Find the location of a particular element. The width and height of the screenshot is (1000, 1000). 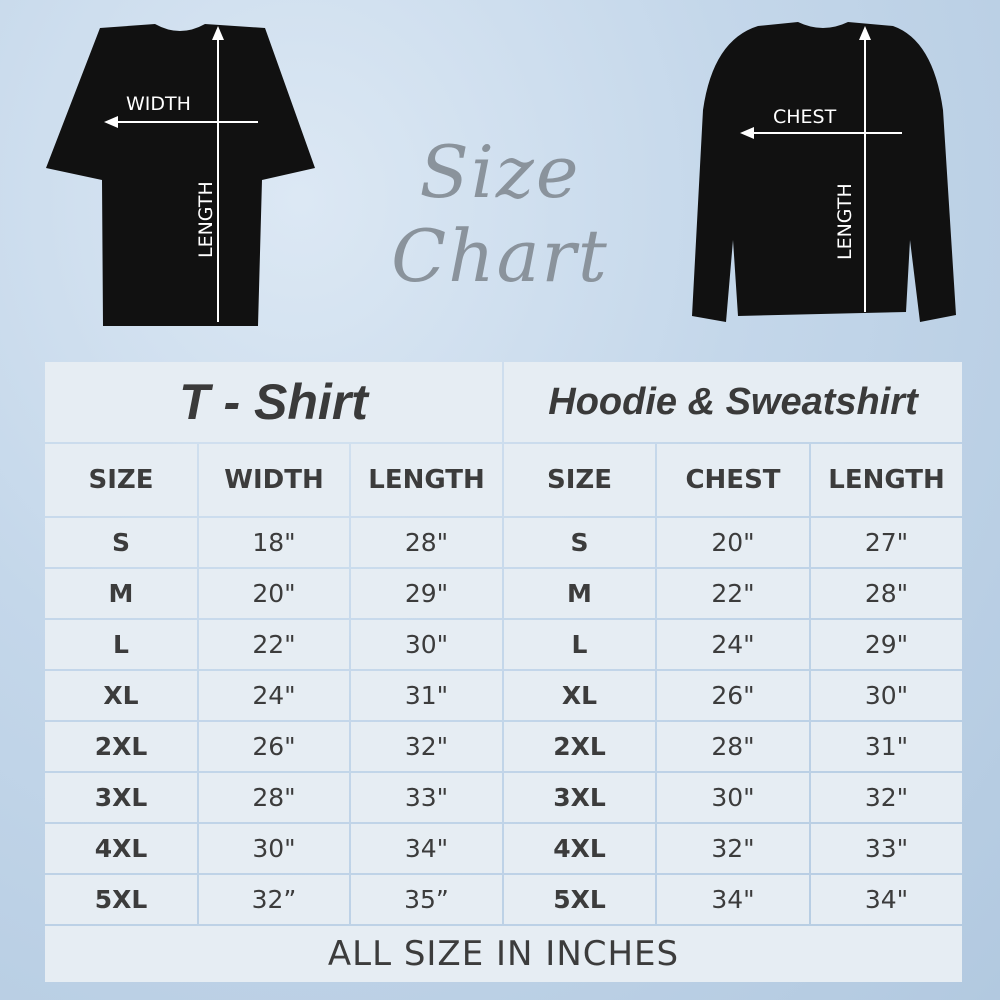

footer-note: ALL SIZE IN INCHES is located at coordinates (503, 954).